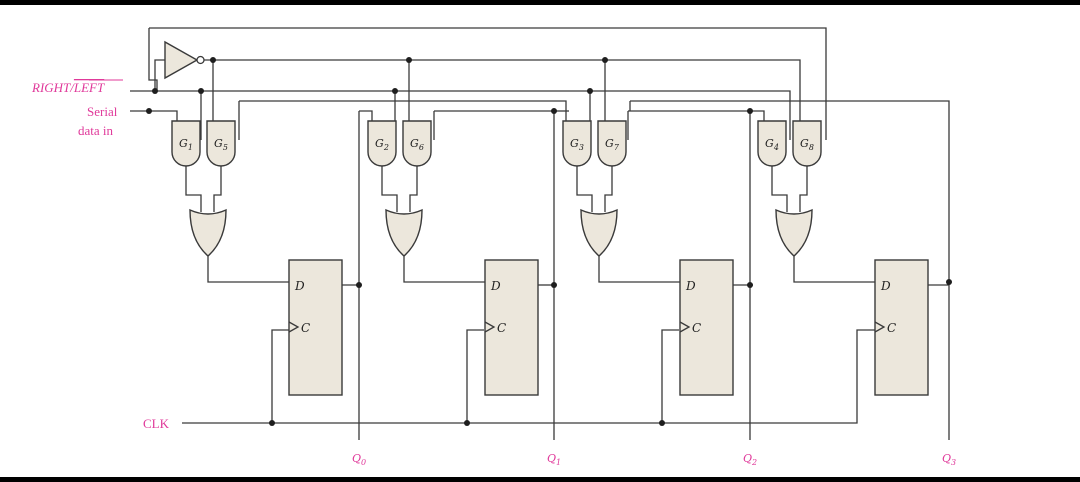 Image resolution: width=1080 pixels, height=482 pixels. I want to click on and-gate-g4, so click(772, 143).